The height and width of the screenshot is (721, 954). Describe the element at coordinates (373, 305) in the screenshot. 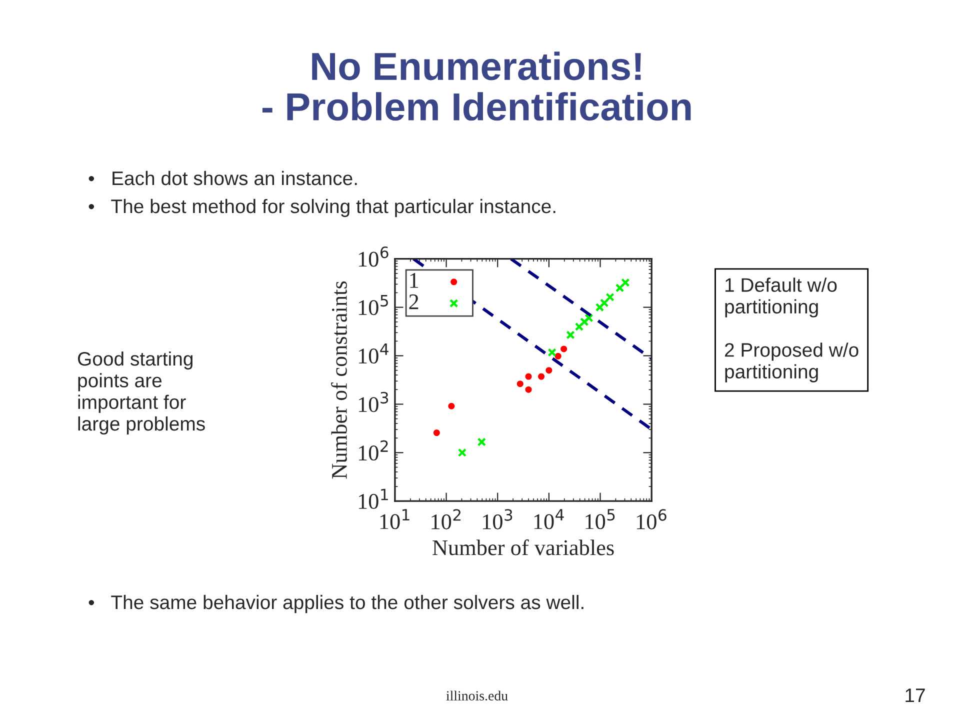

I see `y-tick-label: 10$^{5}$` at that location.